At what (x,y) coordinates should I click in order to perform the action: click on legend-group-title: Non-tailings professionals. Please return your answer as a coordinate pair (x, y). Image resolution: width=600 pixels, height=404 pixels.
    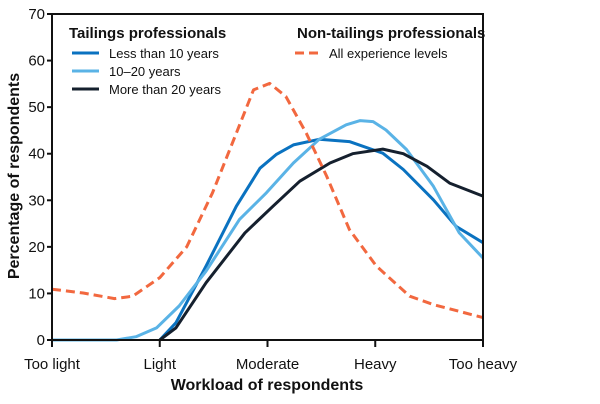
    Looking at the image, I should click on (391, 33).